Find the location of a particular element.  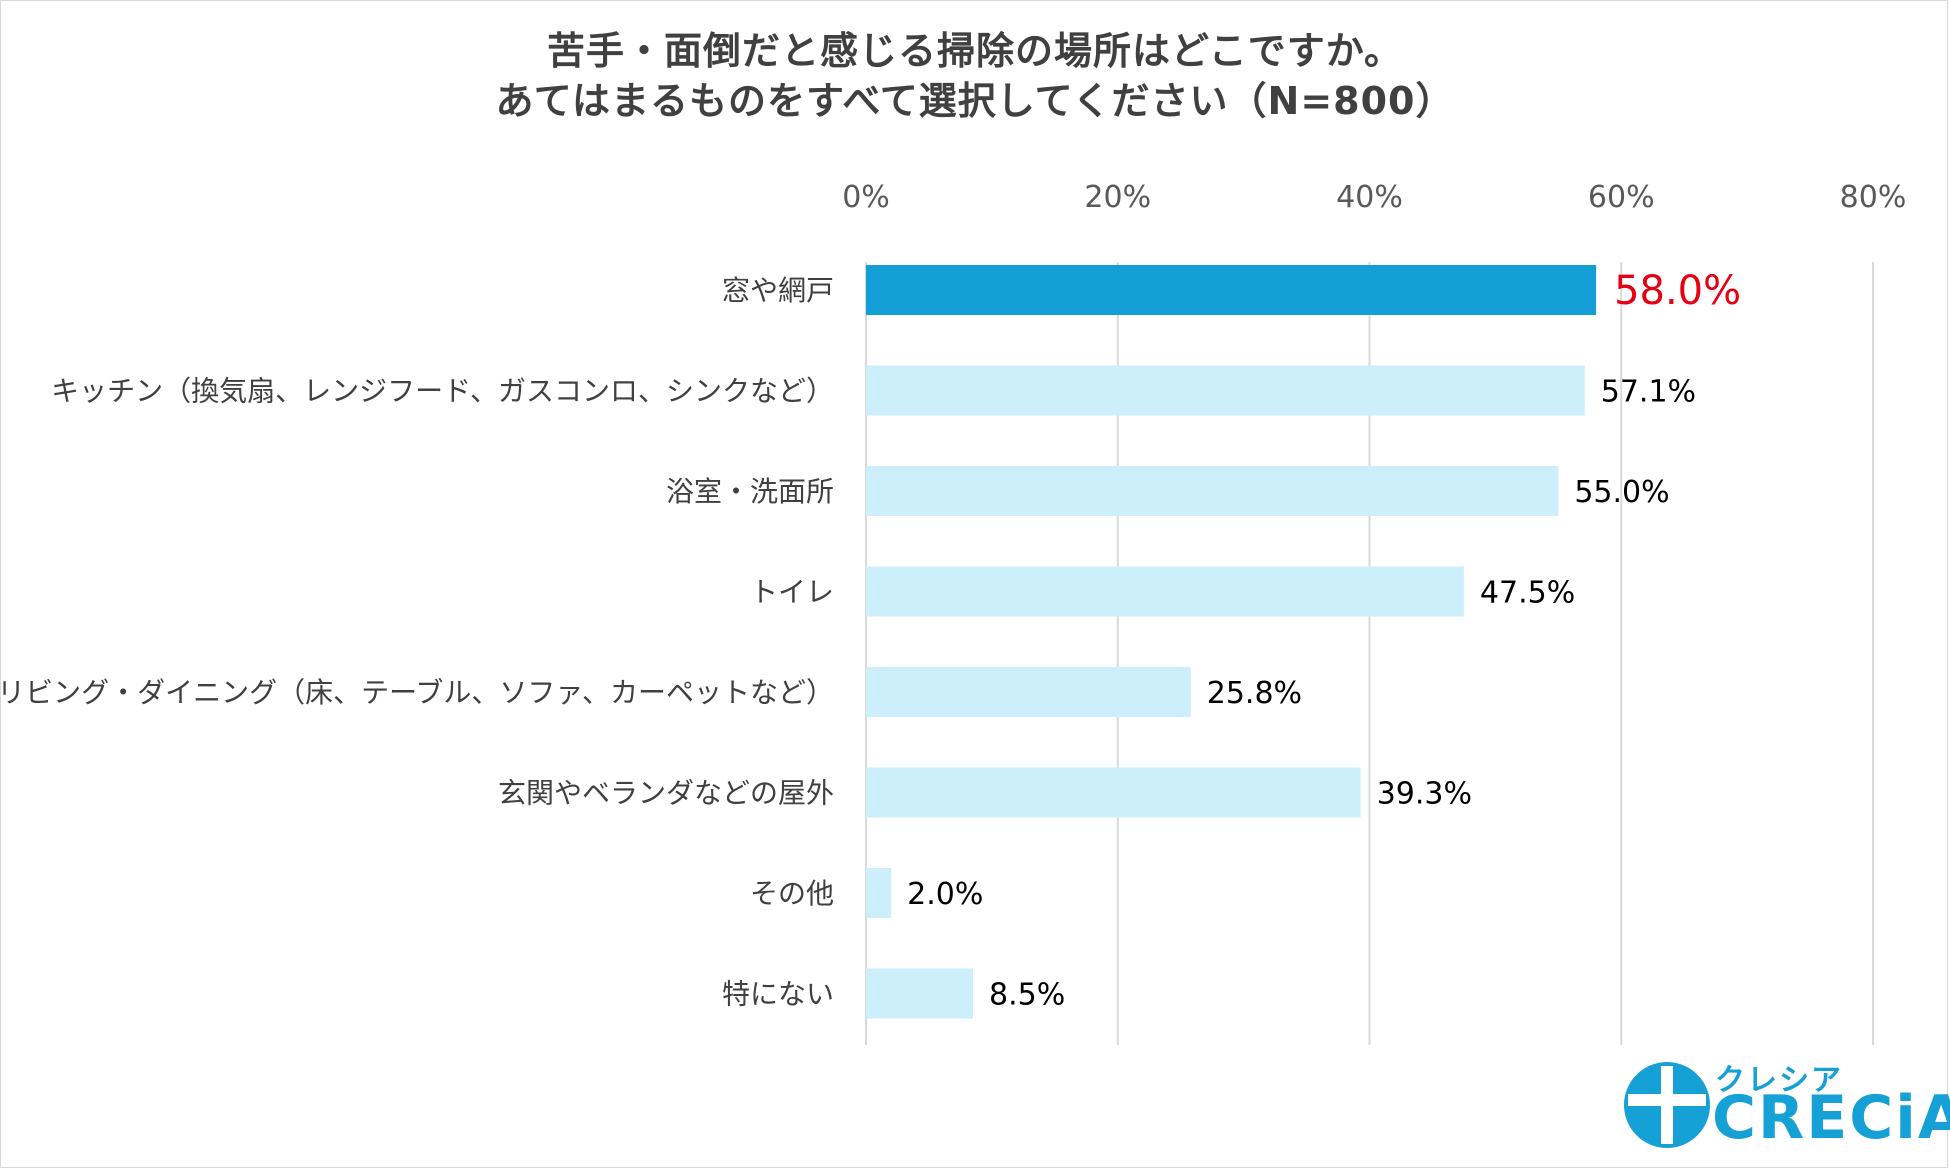

data-label: 55.0% is located at coordinates (1621, 492).